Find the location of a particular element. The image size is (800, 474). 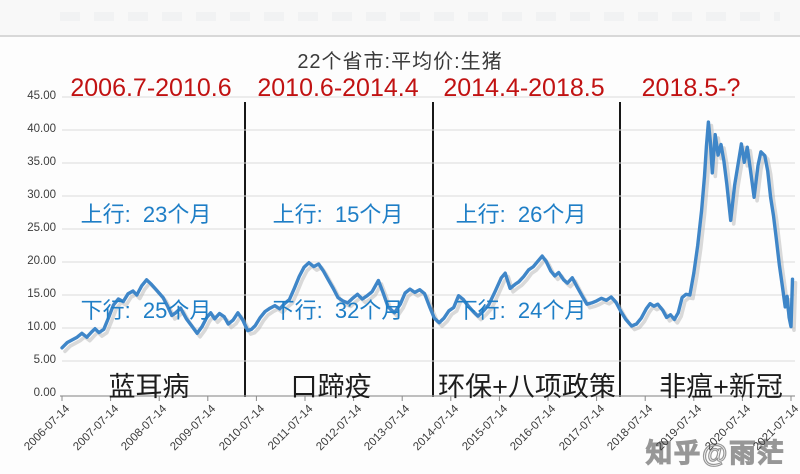

period-event-4: 非瘟+新冠 is located at coordinates (721, 387).